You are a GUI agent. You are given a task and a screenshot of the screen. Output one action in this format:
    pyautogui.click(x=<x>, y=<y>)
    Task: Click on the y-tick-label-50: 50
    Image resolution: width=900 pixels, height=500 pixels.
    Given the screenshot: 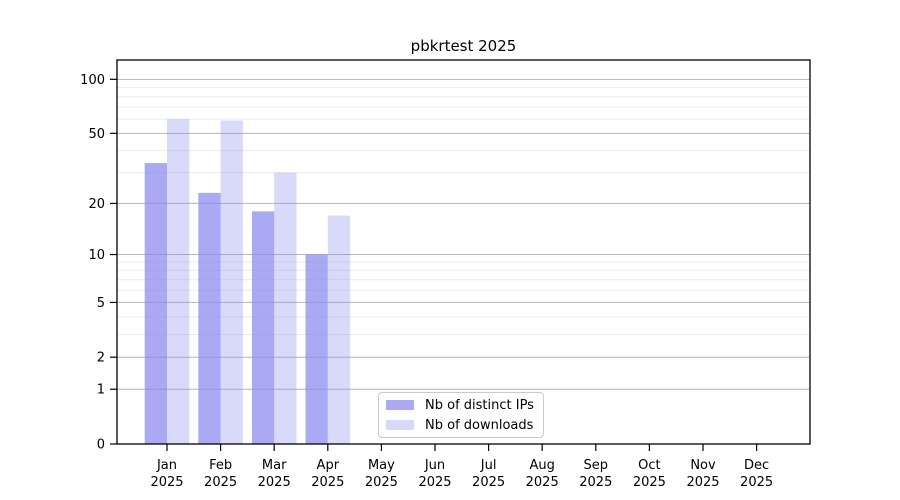 What is the action you would take?
    pyautogui.click(x=96, y=134)
    